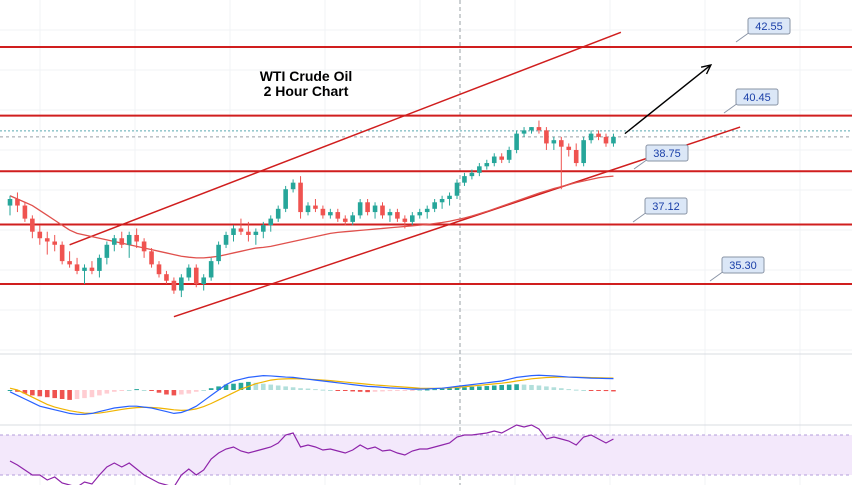  What do you see at coordinates (660, 210) in the screenshot?
I see `level-label: 37.12` at bounding box center [660, 210].